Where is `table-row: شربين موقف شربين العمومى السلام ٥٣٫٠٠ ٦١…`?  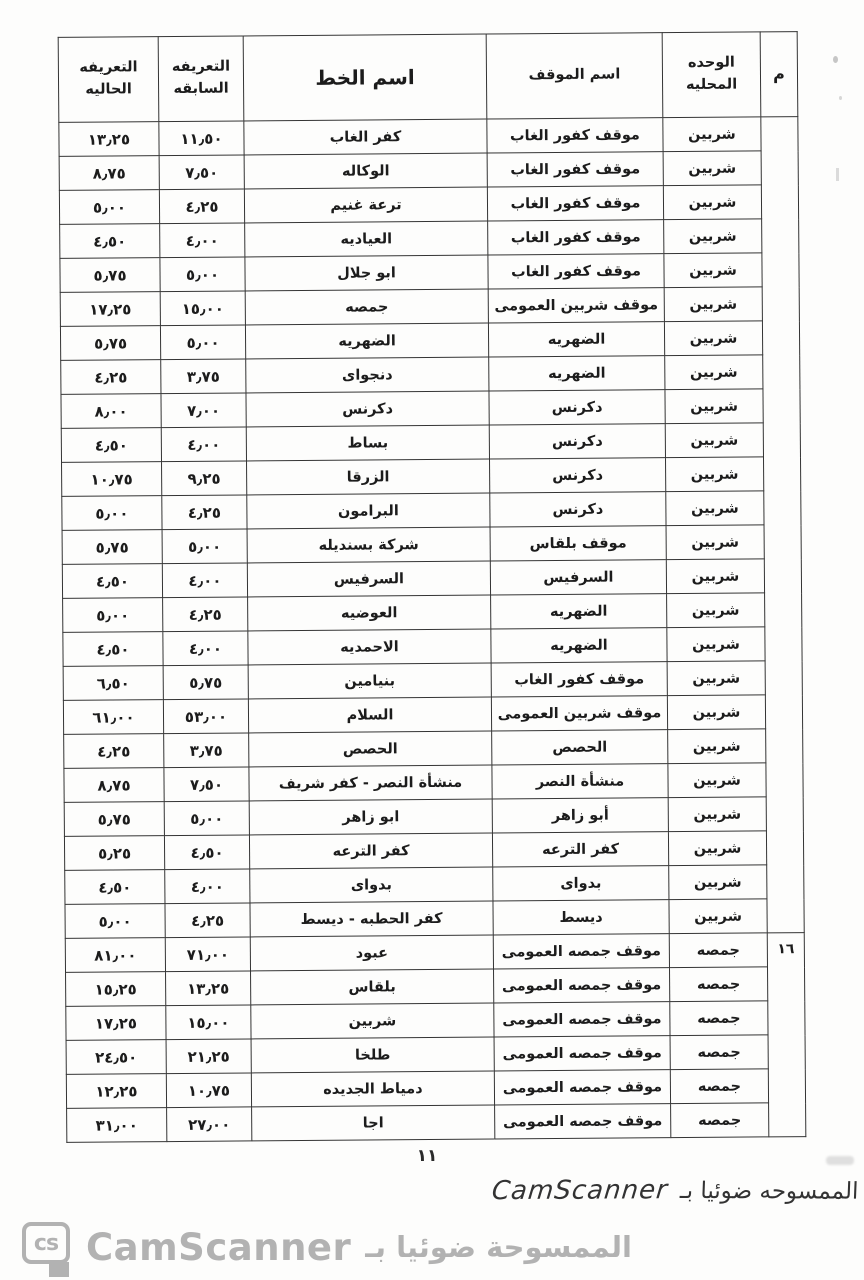 table-row: شربين موقف شربين العمومى السلام ٥٣٫٠٠ ٦١… is located at coordinates (432, 714).